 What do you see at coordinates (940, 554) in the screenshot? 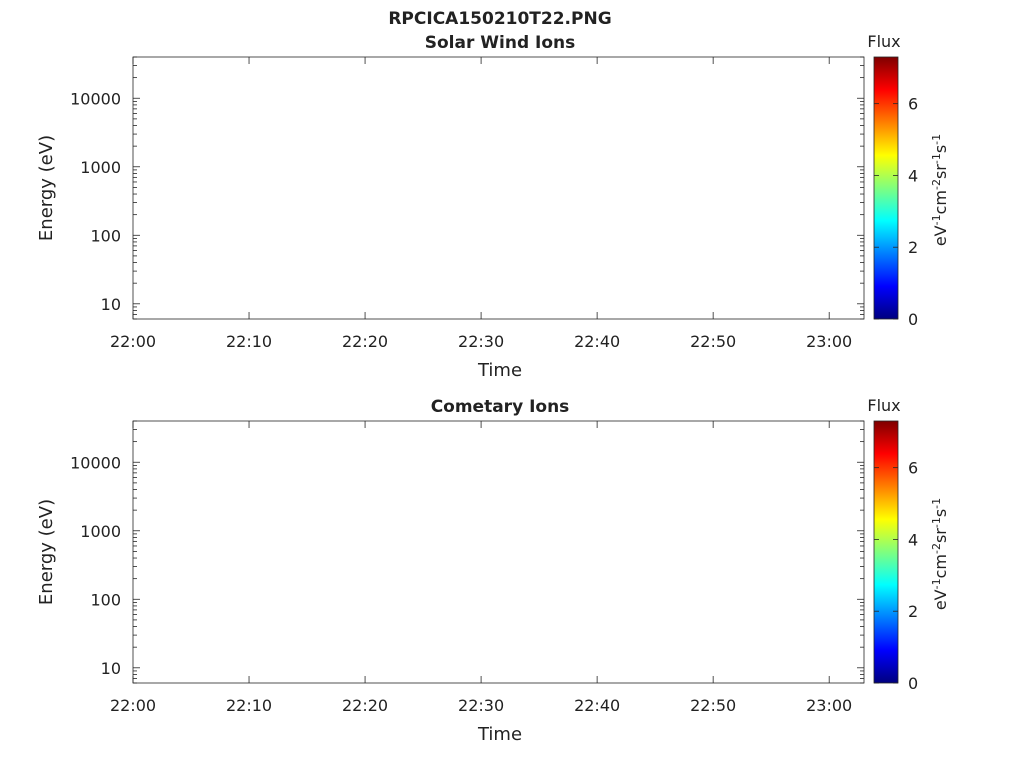
I see `cometary-colorbar-label: eV-1cm-2sr-1s-1` at bounding box center [940, 554].